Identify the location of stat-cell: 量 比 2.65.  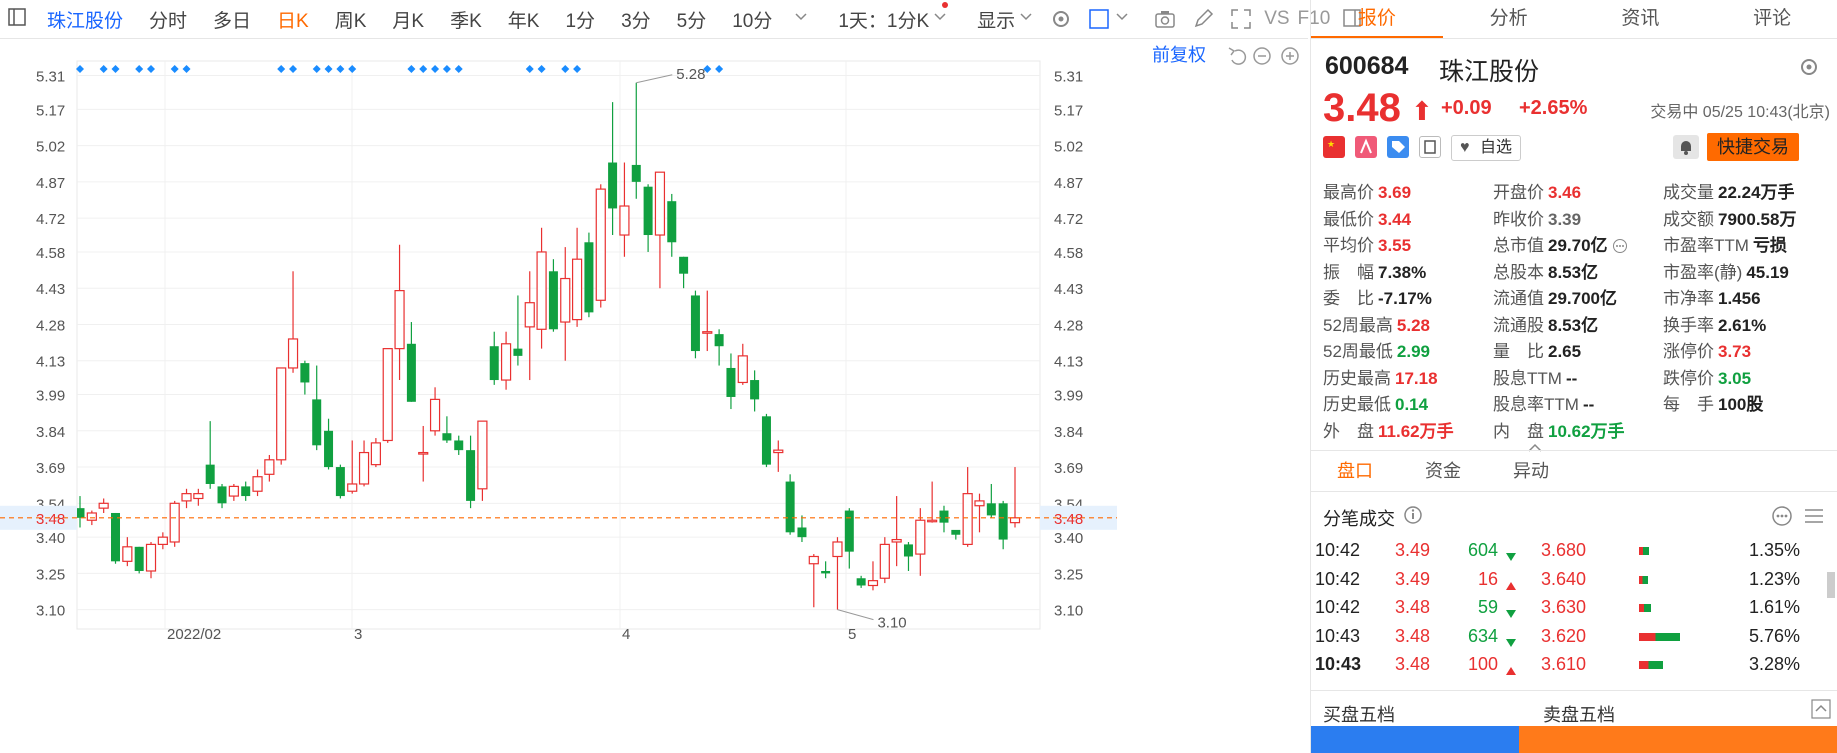
(1578, 350).